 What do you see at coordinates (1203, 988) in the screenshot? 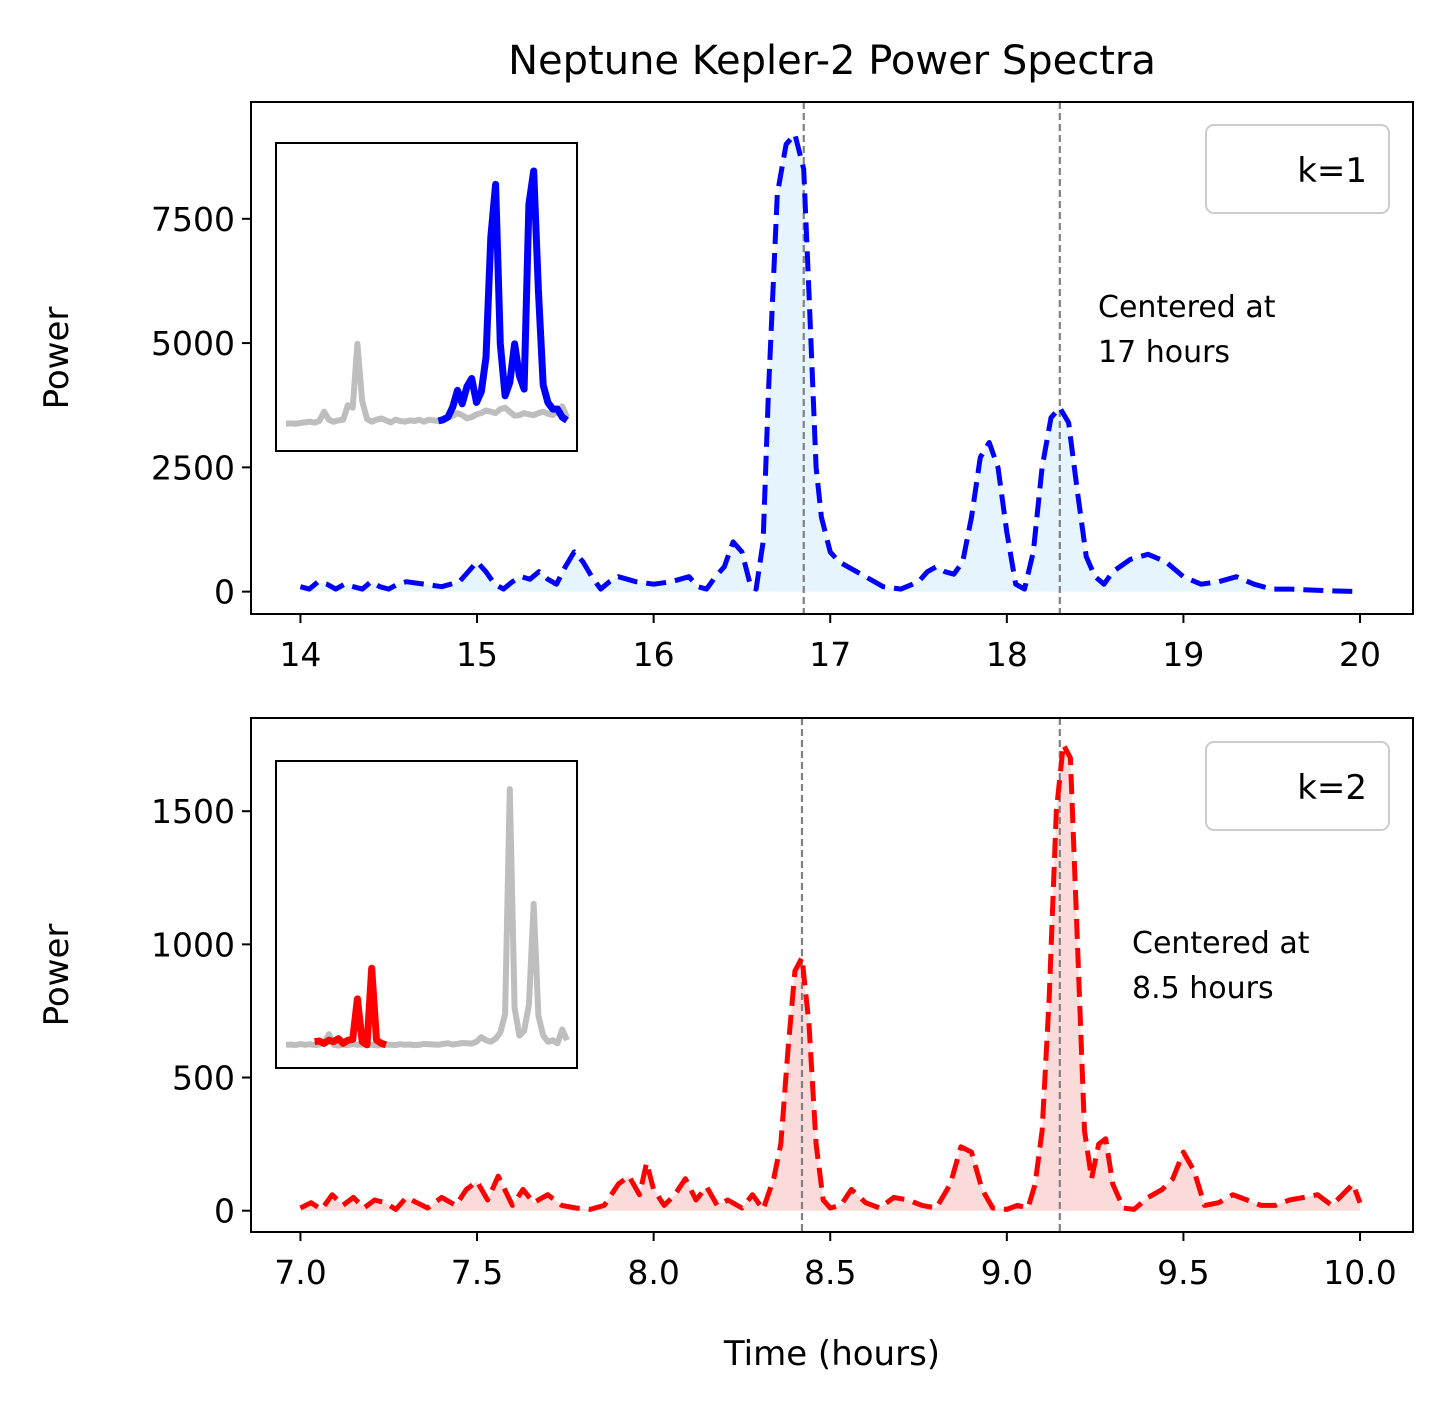
I see `annotation-text: 8.5 hours` at bounding box center [1203, 988].